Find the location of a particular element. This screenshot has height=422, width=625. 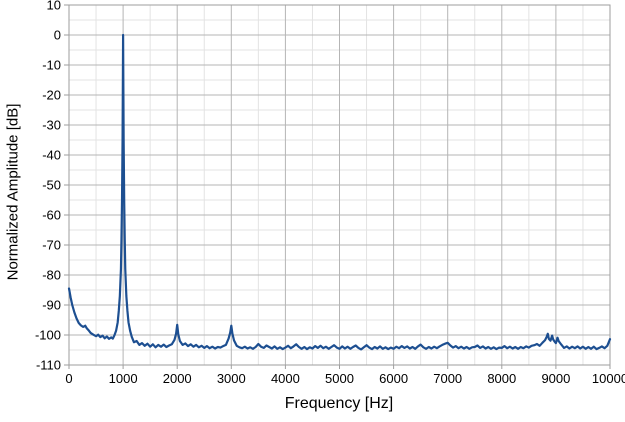

x-tick-label-8000: 8000 is located at coordinates (501, 378).